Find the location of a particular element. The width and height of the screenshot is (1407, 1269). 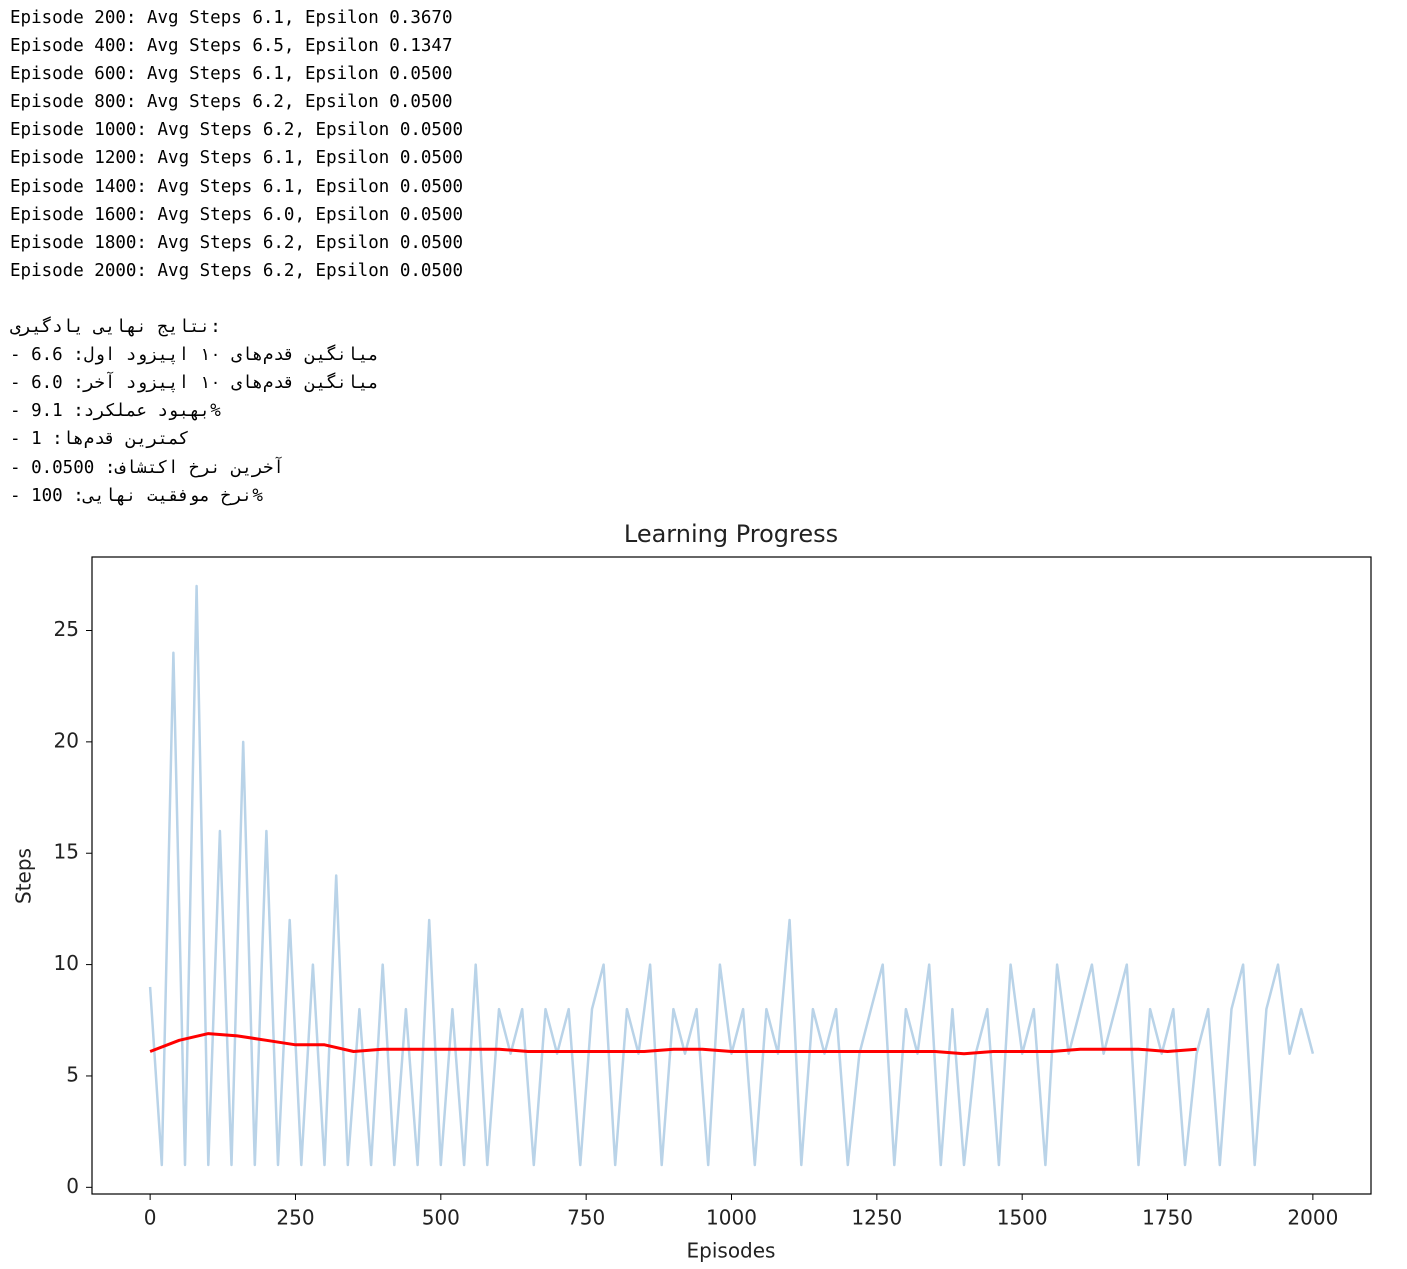

x-tick-label: 750 is located at coordinates (586, 1218).